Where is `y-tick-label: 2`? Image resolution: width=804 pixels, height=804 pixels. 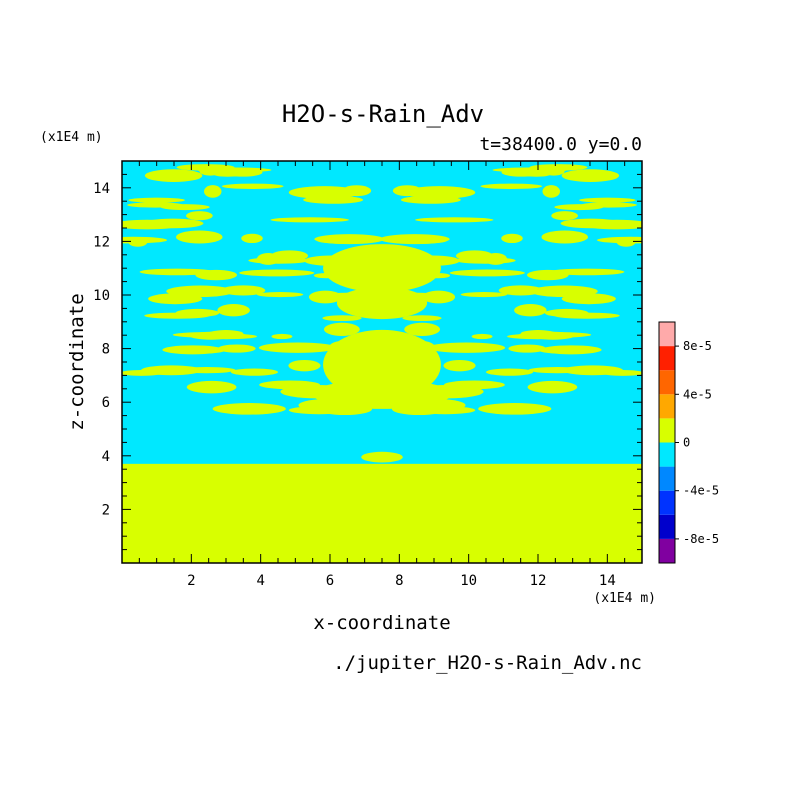 y-tick-label: 2 is located at coordinates (106, 510).